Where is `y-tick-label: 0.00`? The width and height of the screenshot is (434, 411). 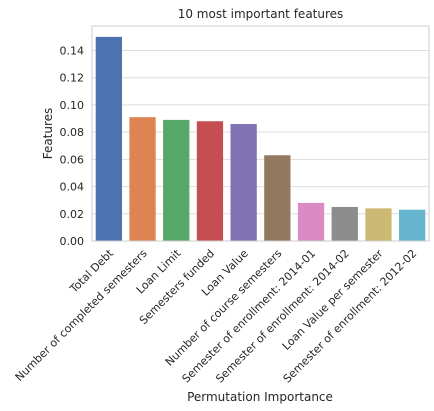
y-tick-label: 0.00 is located at coordinates (72, 241).